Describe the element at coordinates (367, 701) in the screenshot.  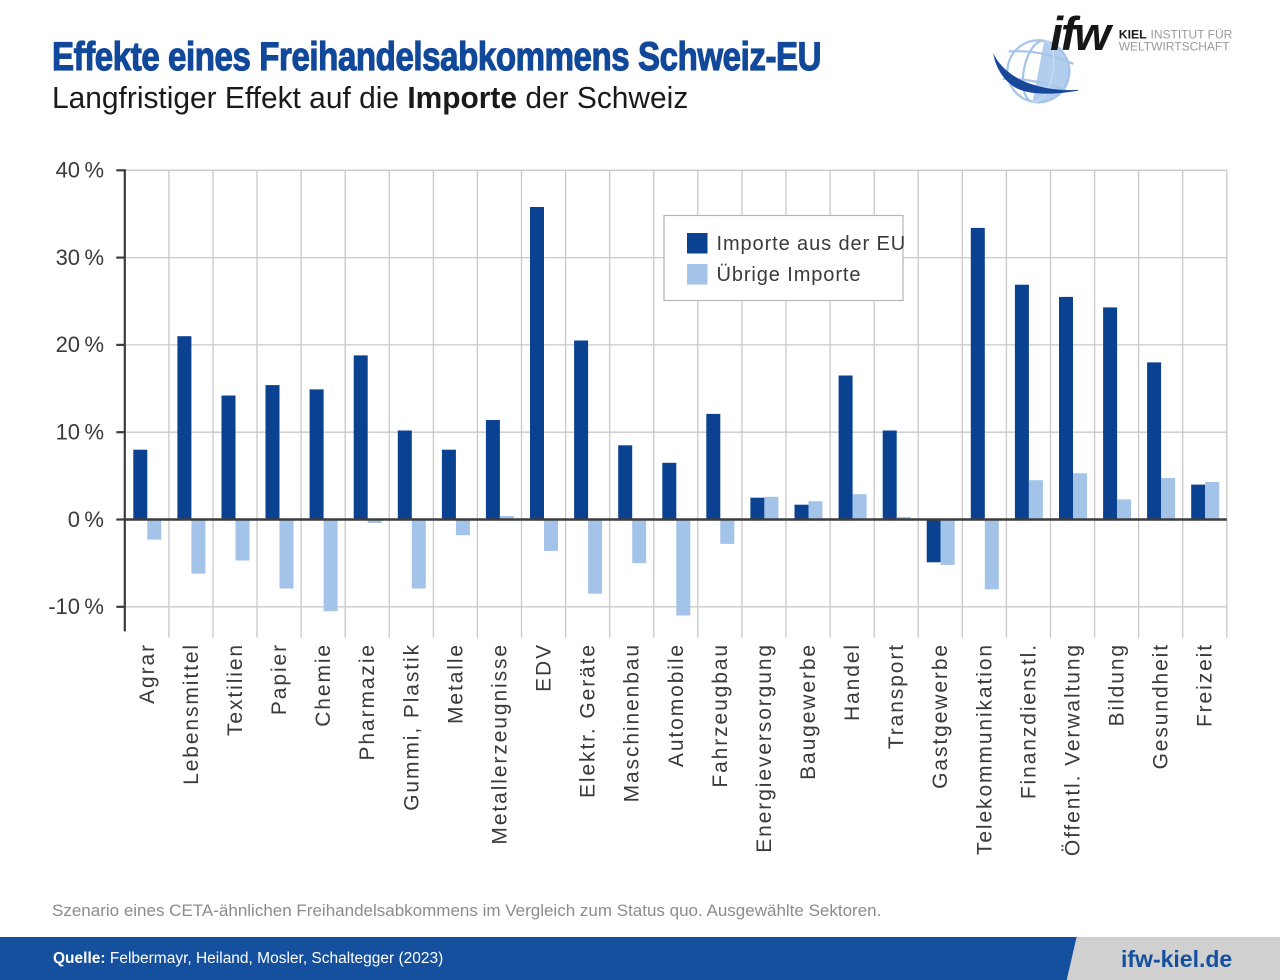
I see `svg-text: Pharmazie` at that location.